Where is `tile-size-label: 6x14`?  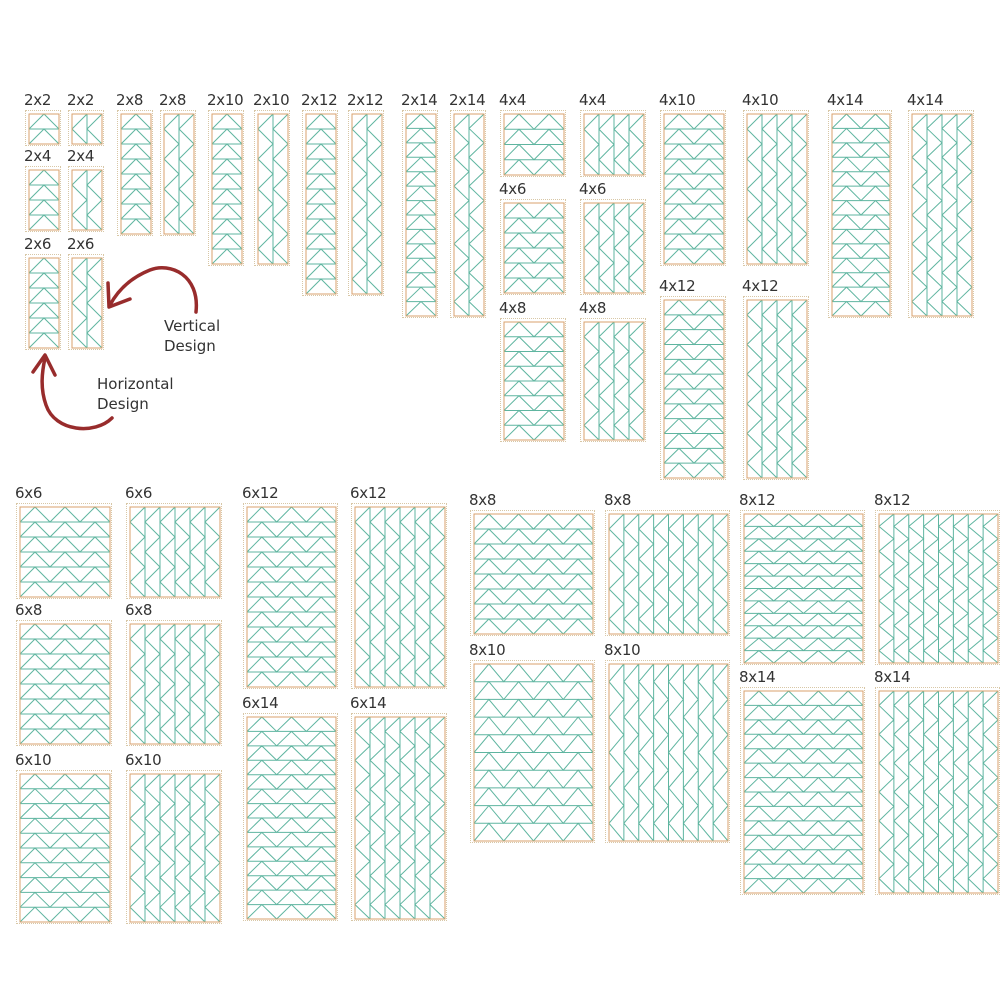
tile-size-label: 6x14 is located at coordinates (368, 703).